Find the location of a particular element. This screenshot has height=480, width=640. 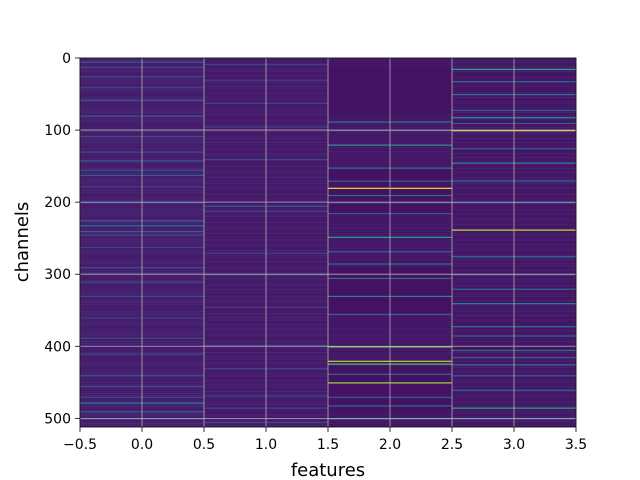

x-axis-ticks: −0.5 0.0 0.5 1.0 1.5 2.0 2.5 3.0 3.5 is located at coordinates (325, 440).